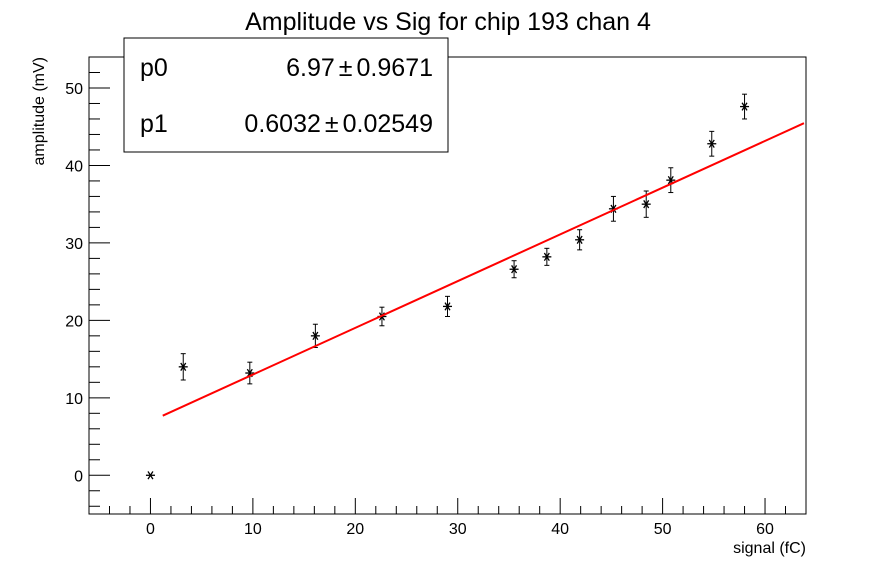 This screenshot has width=896, height=572. I want to click on x-tick-label: 10, so click(253, 529).